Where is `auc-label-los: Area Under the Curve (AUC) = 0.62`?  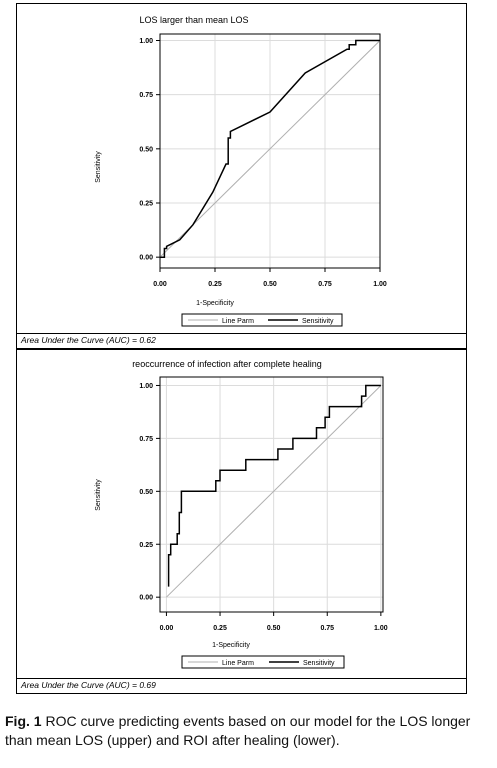
auc-label-los: Area Under the Curve (AUC) = 0.62 is located at coordinates (241, 340).